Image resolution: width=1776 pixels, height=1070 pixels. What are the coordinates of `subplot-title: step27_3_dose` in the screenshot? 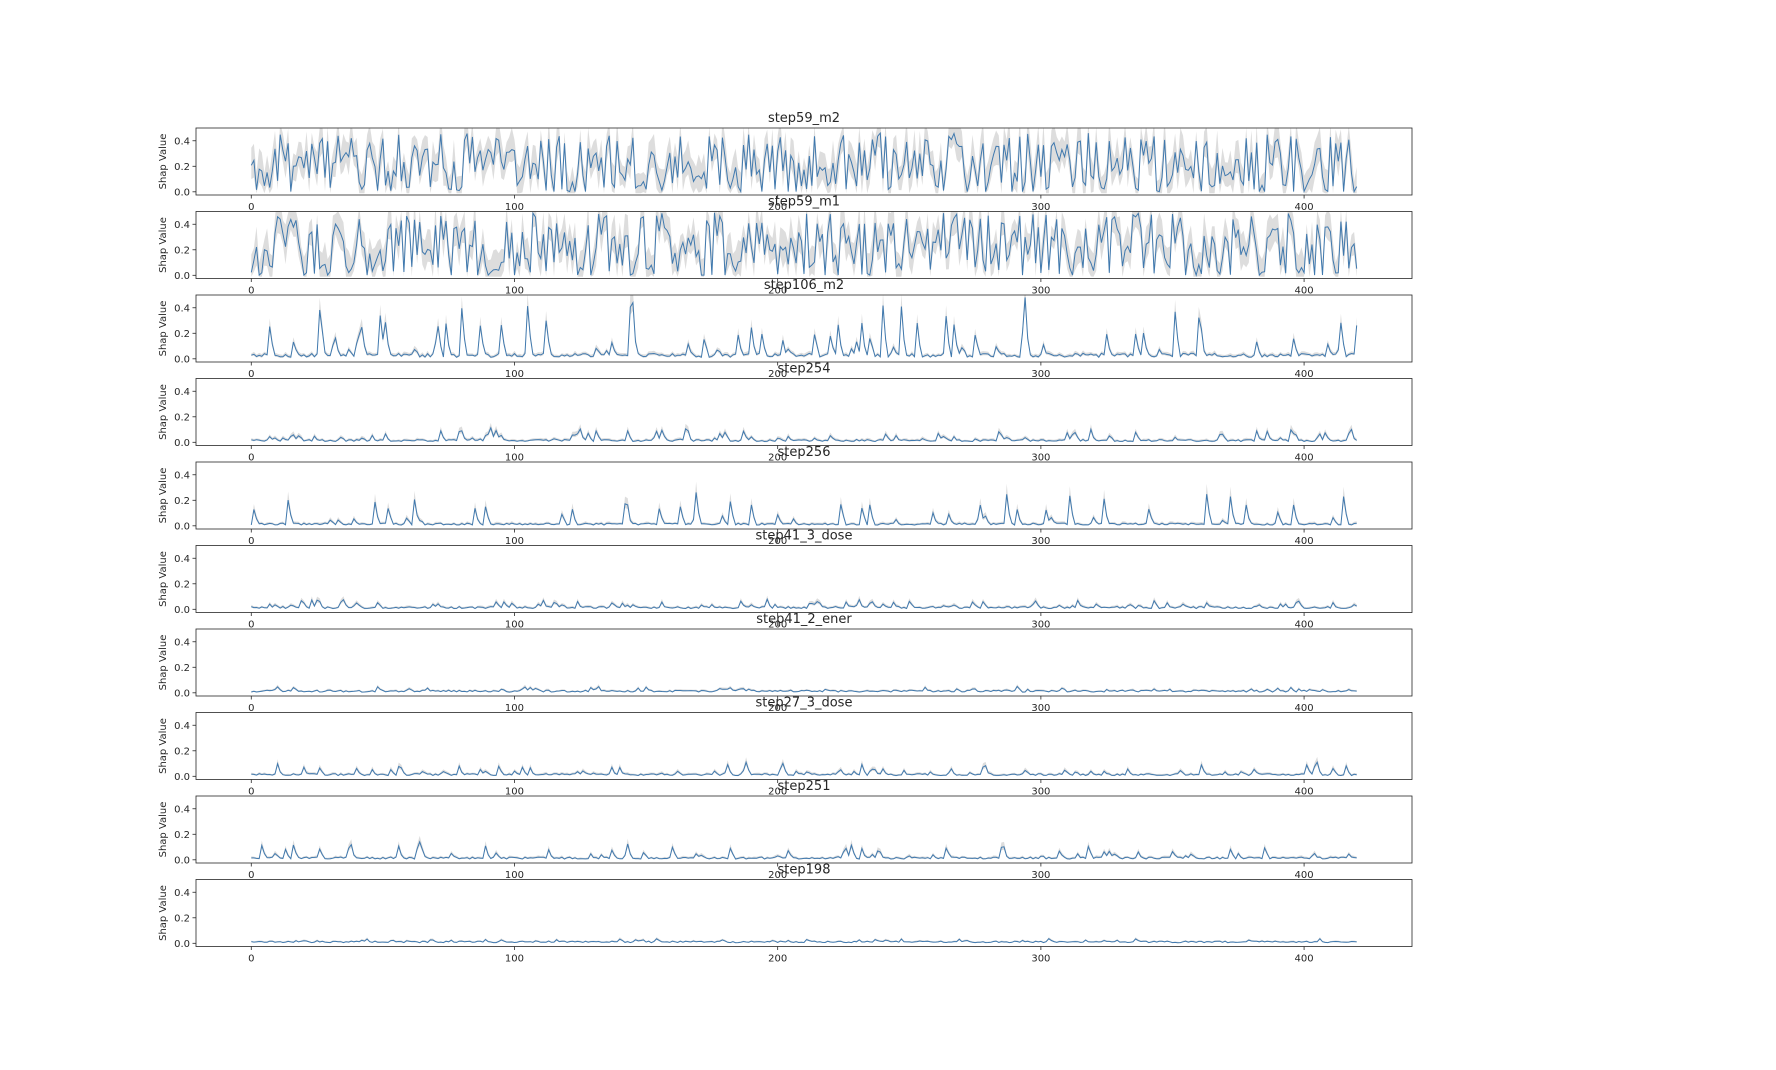 It's located at (804, 703).